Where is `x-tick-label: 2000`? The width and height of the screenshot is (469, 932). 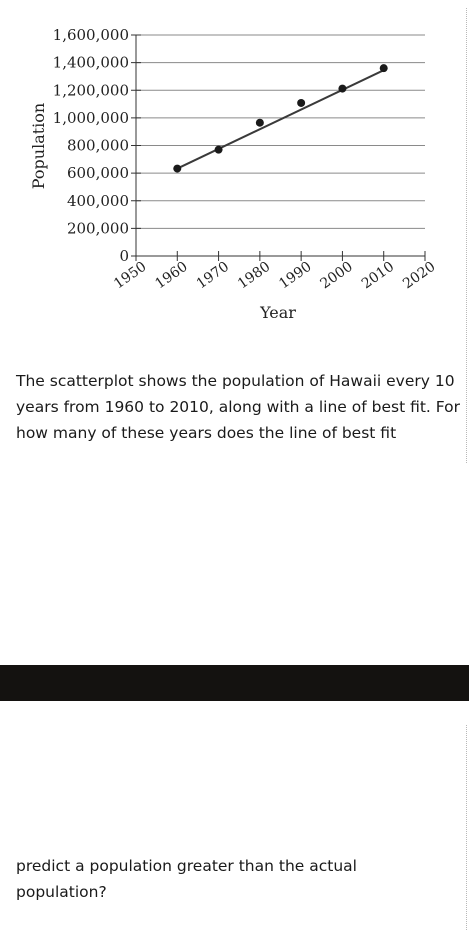 x-tick-label: 2000 is located at coordinates (337, 276).